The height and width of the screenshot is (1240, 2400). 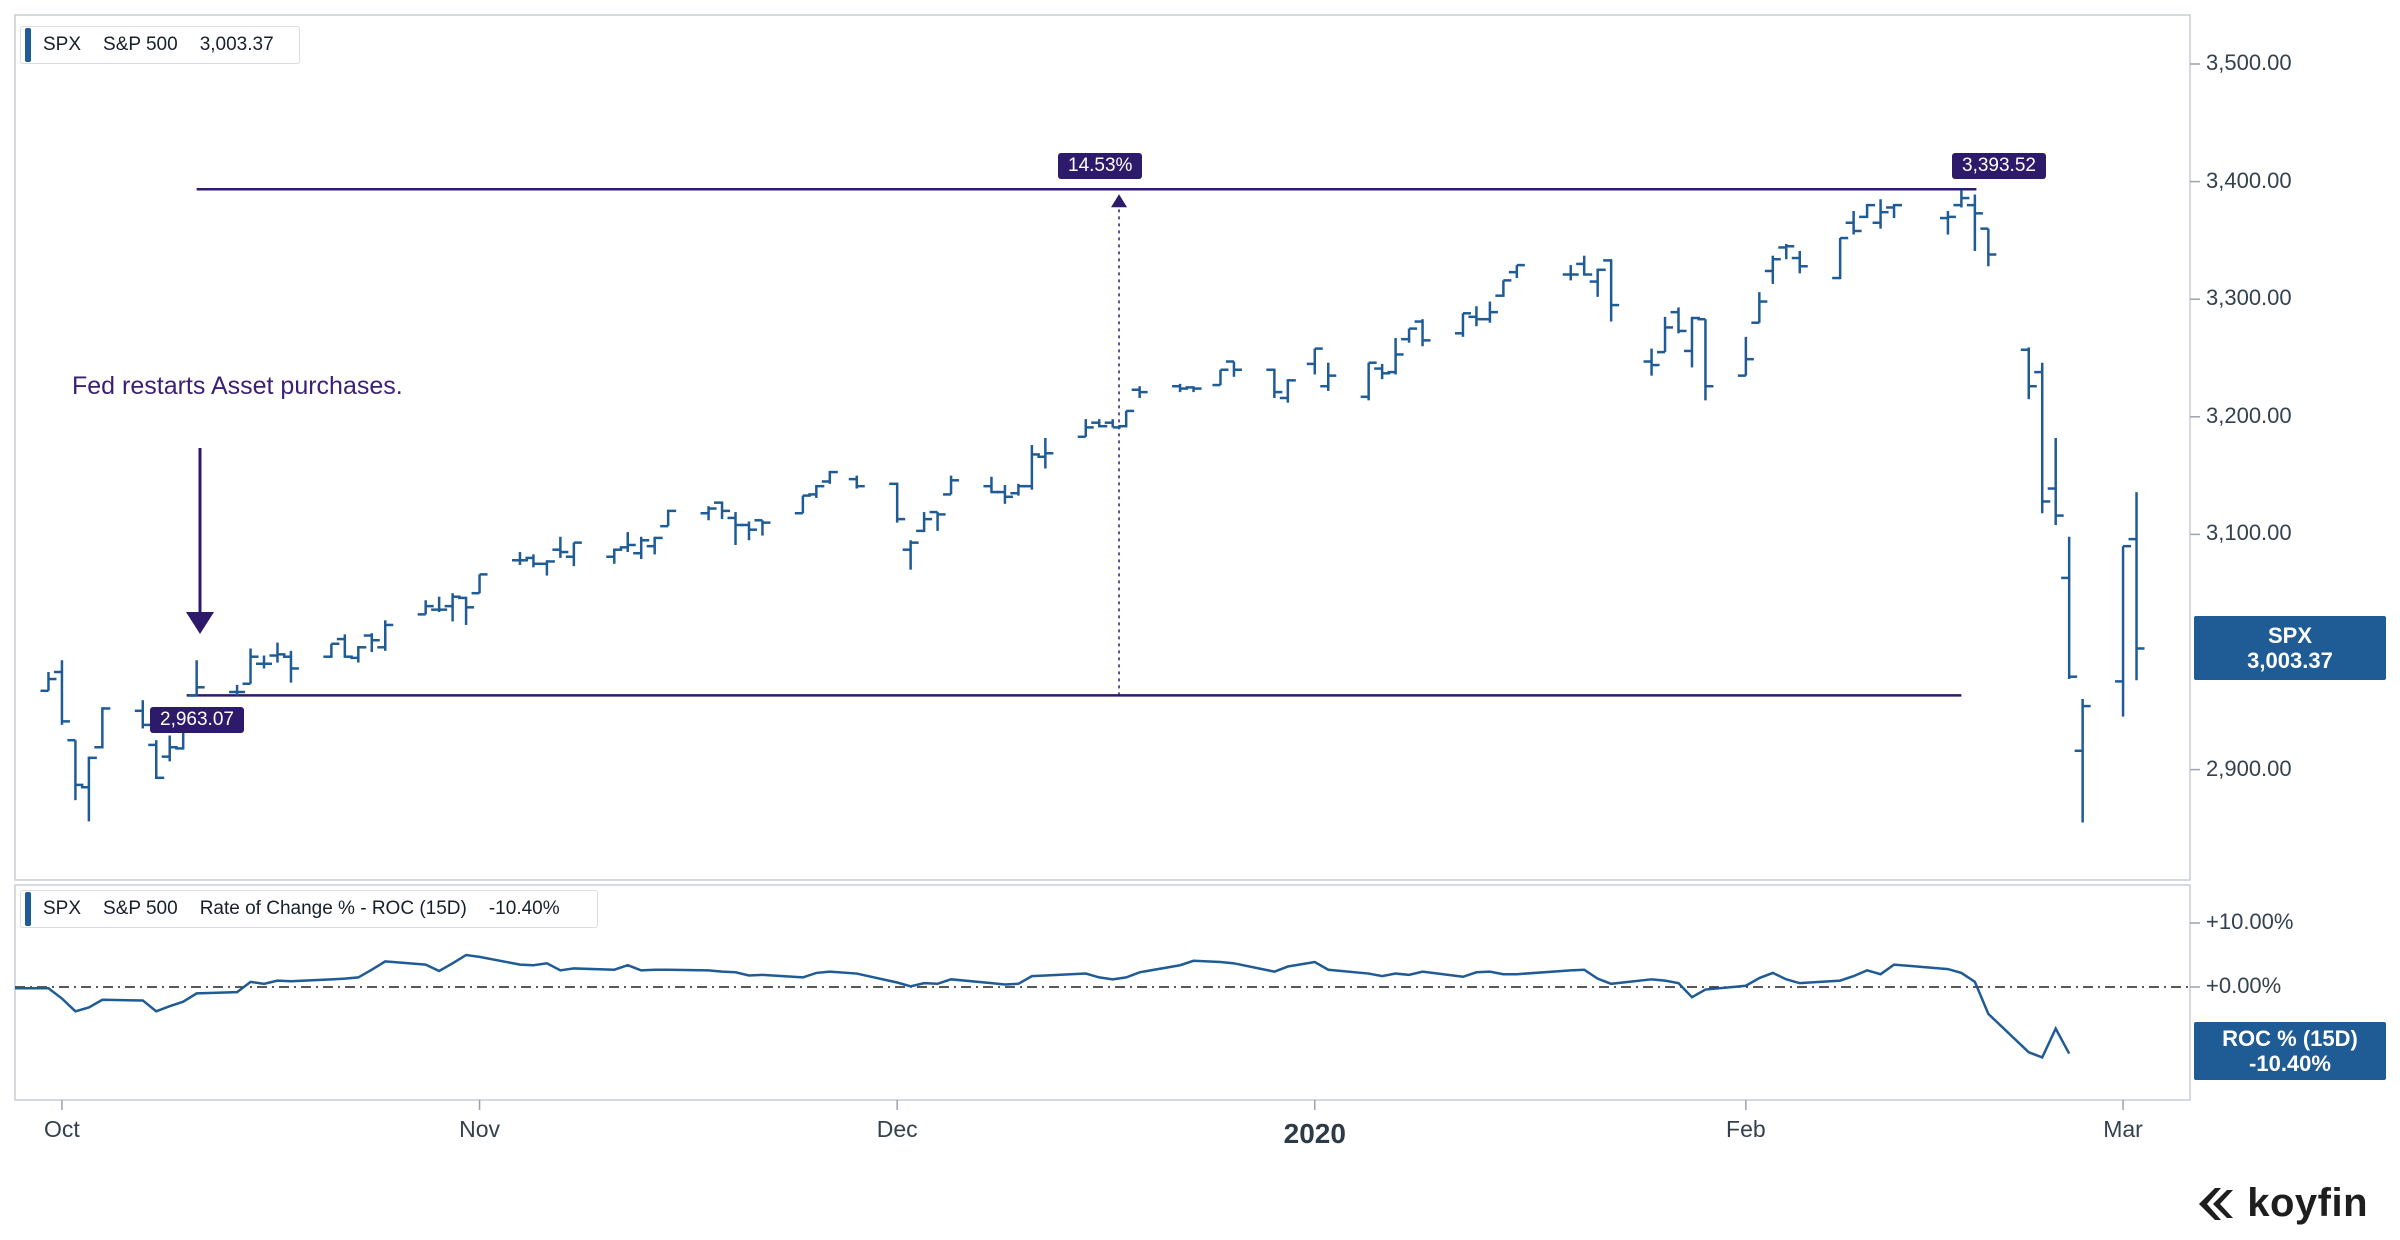 I want to click on x-tick-label: Feb, so click(x=1746, y=1129).